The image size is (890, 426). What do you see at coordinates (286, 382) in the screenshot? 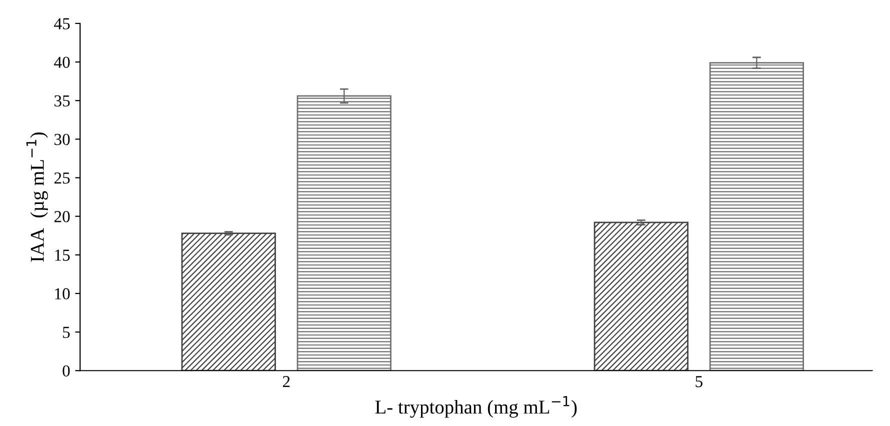
I see `x-tick-label: 2` at bounding box center [286, 382].